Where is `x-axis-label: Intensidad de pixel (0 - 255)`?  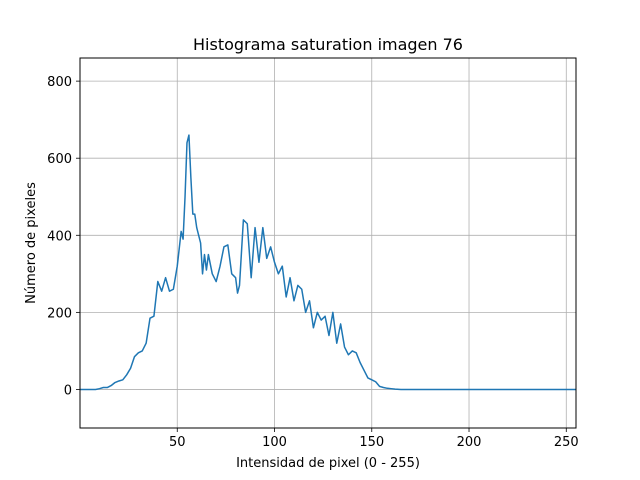
x-axis-label: Intensidad de pixel (0 - 255) is located at coordinates (328, 463).